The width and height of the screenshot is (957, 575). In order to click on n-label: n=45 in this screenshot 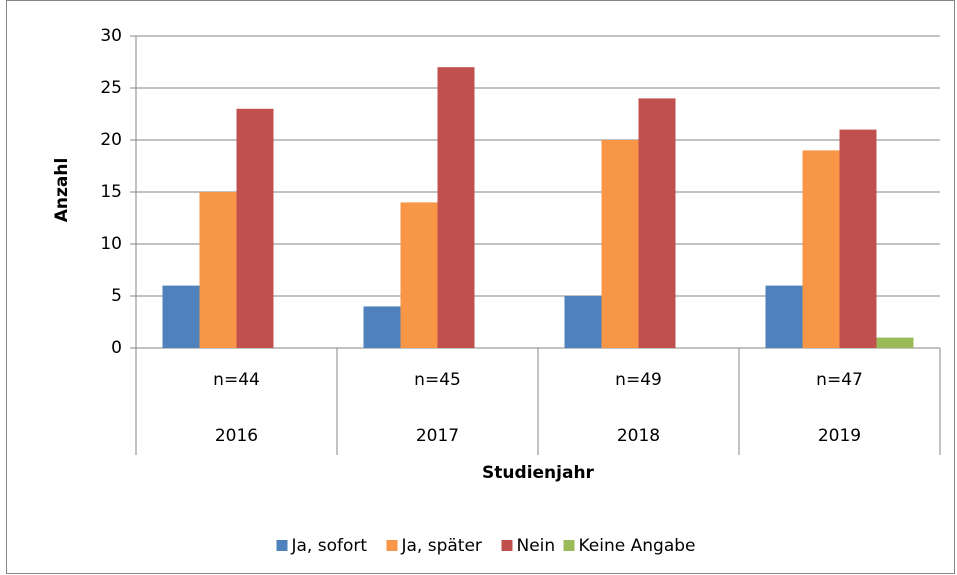, I will do `click(437, 380)`.